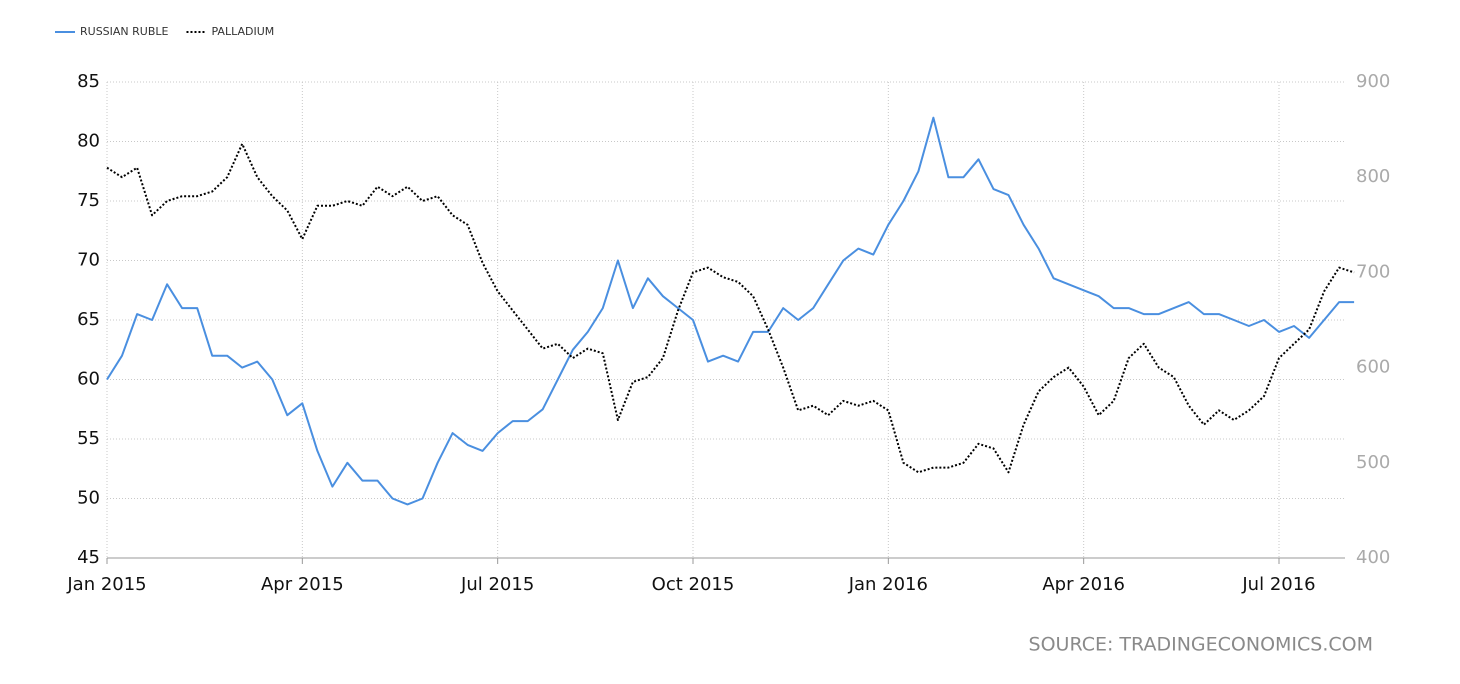 Image resolution: width=1460 pixels, height=684 pixels. I want to click on y2-tick-label: 900, so click(1373, 81).